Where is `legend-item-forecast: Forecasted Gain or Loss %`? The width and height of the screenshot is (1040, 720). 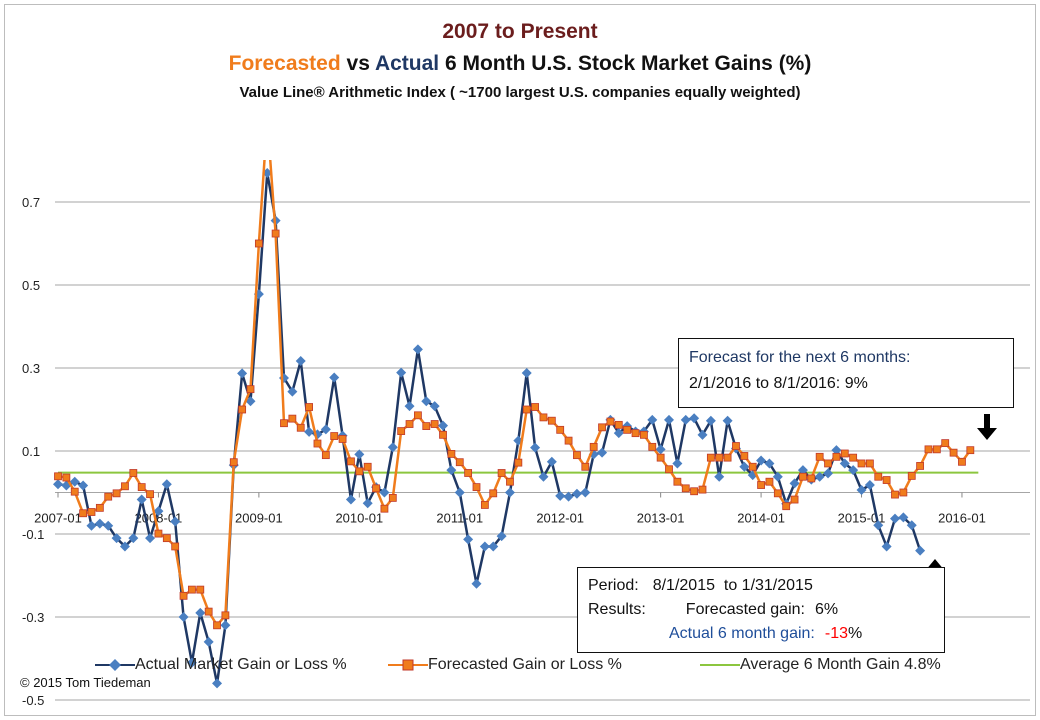 legend-item-forecast: Forecasted Gain or Loss % is located at coordinates (505, 665).